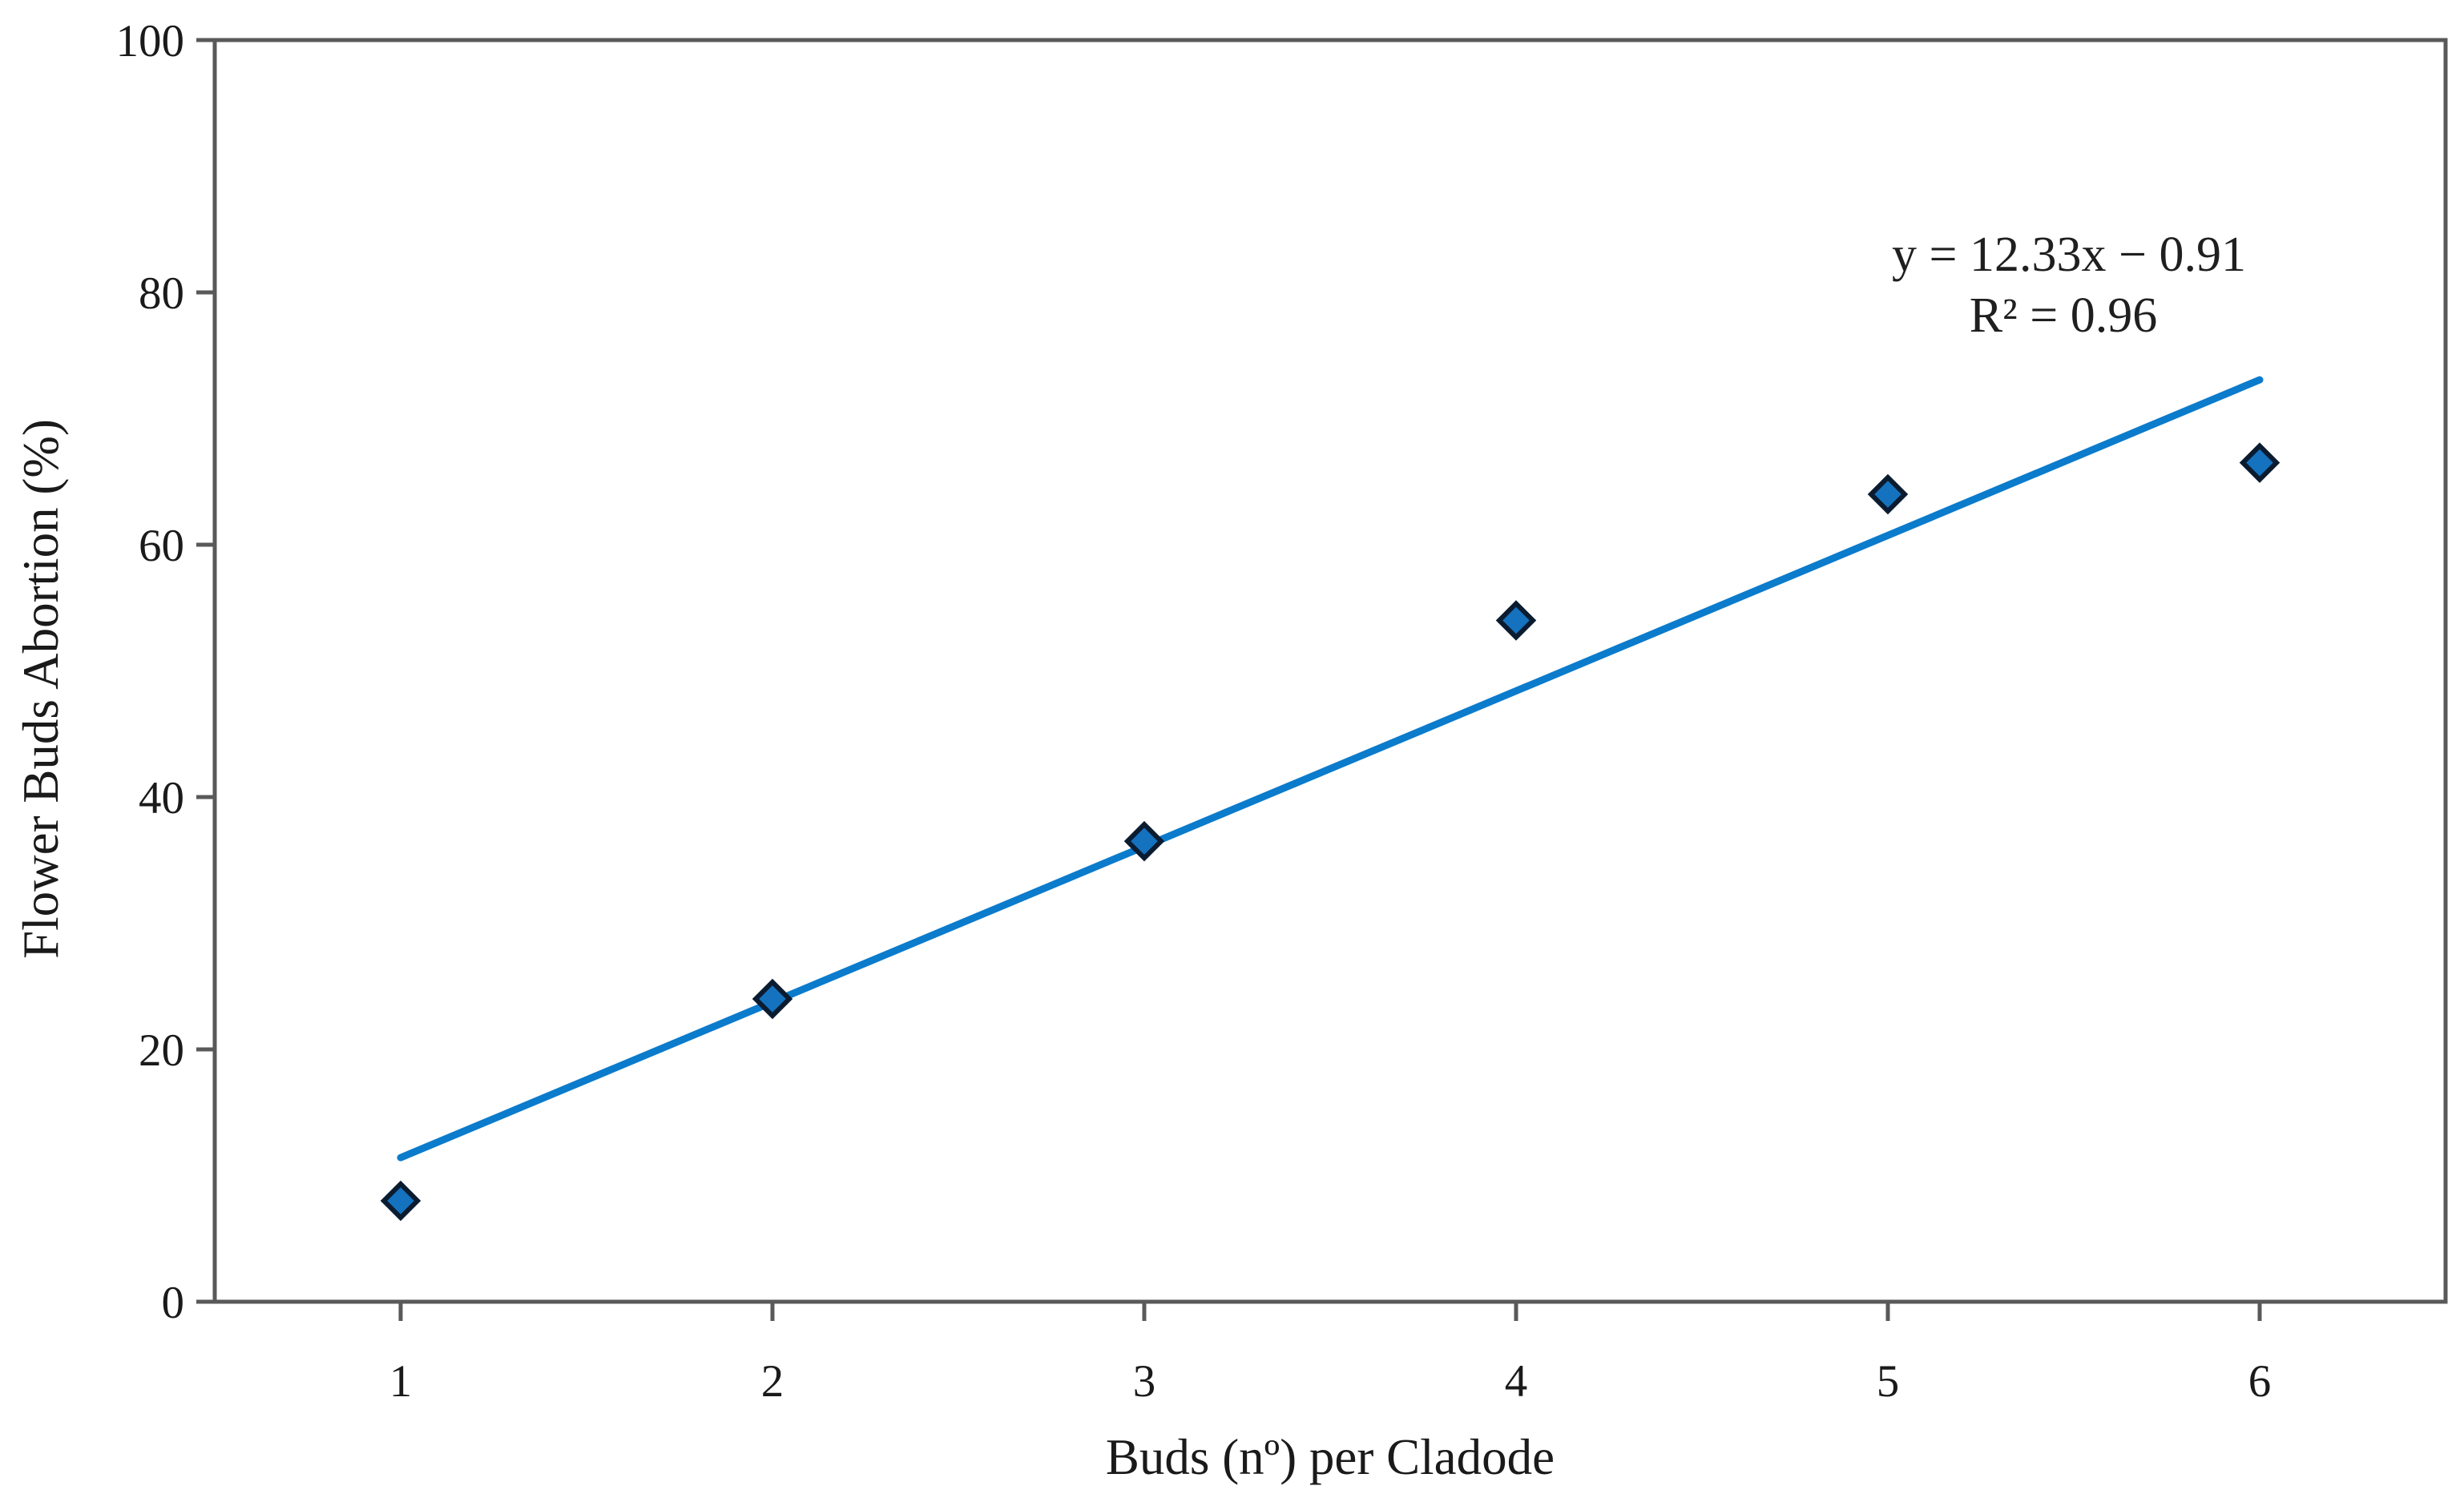  Describe the element at coordinates (401, 1381) in the screenshot. I see `x-tick-label: 1` at that location.